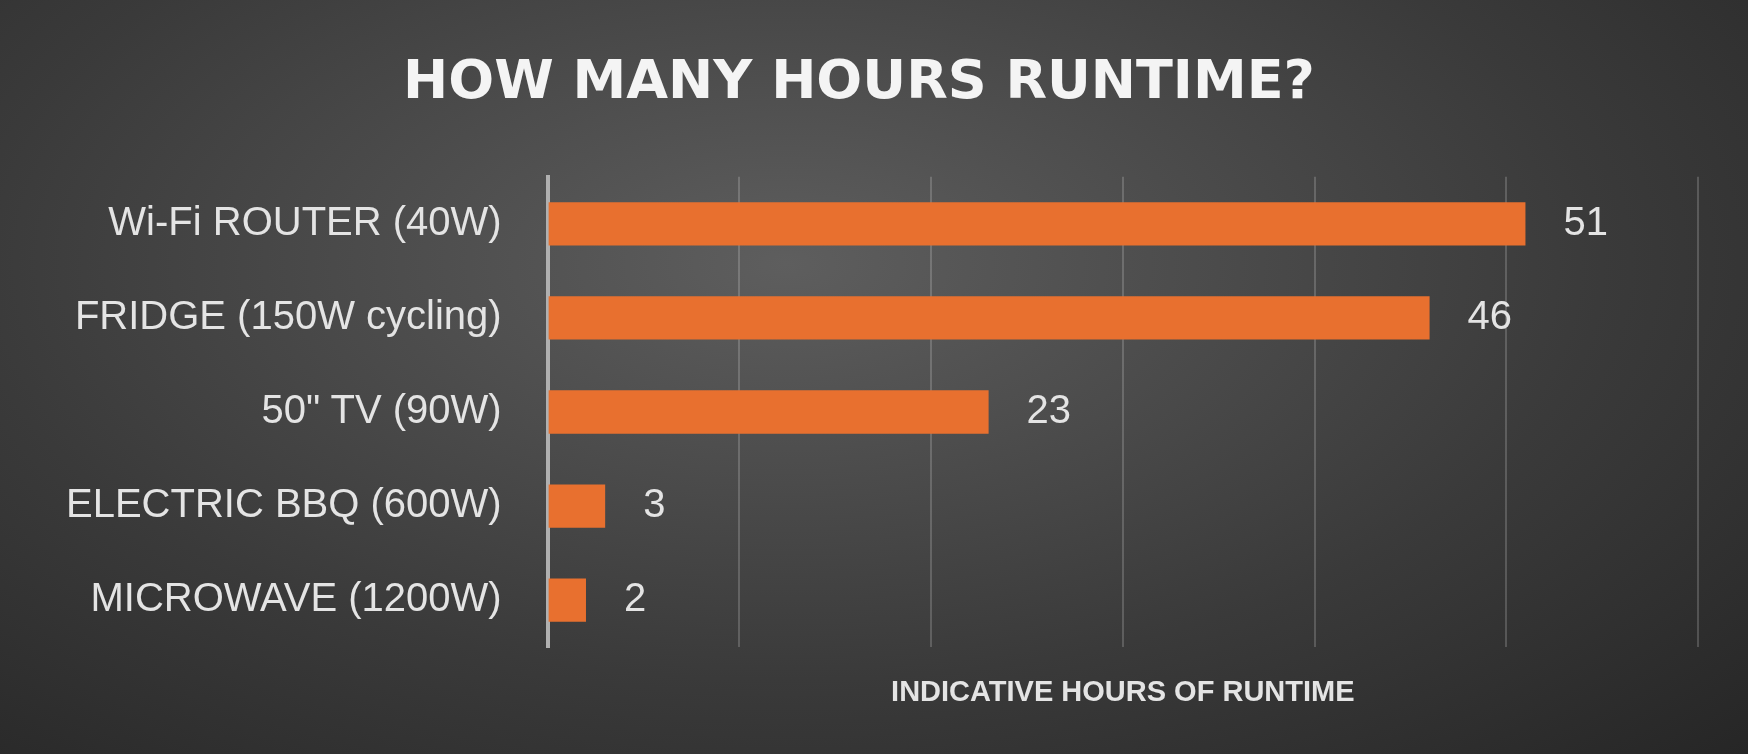 The image size is (1748, 754). I want to click on data-label: 46, so click(1490, 314).